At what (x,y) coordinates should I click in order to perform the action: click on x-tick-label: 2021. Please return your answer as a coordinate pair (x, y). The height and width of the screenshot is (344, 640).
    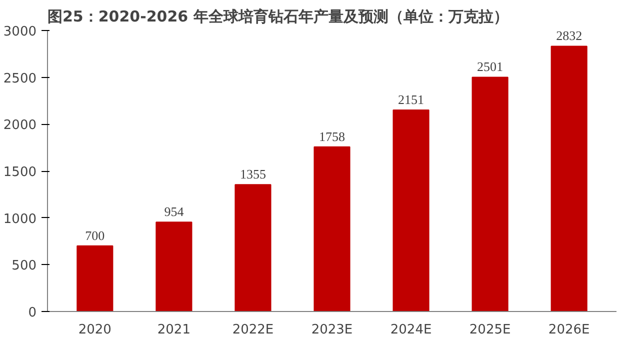
    Looking at the image, I should click on (173, 330).